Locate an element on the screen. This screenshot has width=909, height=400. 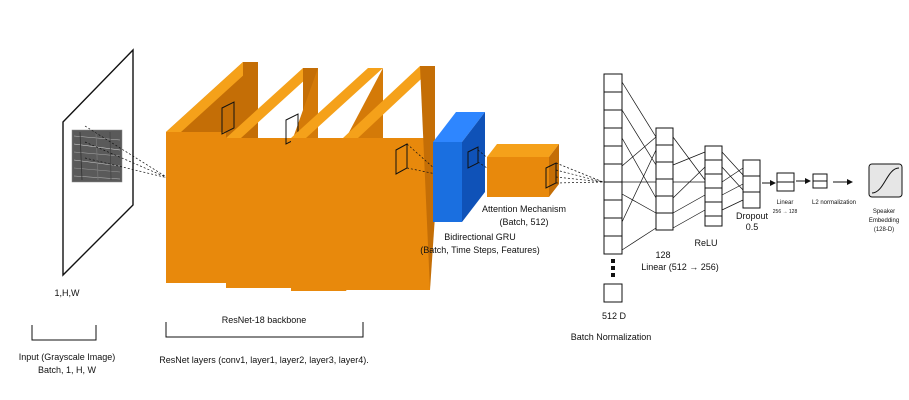
input-image-plane is located at coordinates (98, 162).